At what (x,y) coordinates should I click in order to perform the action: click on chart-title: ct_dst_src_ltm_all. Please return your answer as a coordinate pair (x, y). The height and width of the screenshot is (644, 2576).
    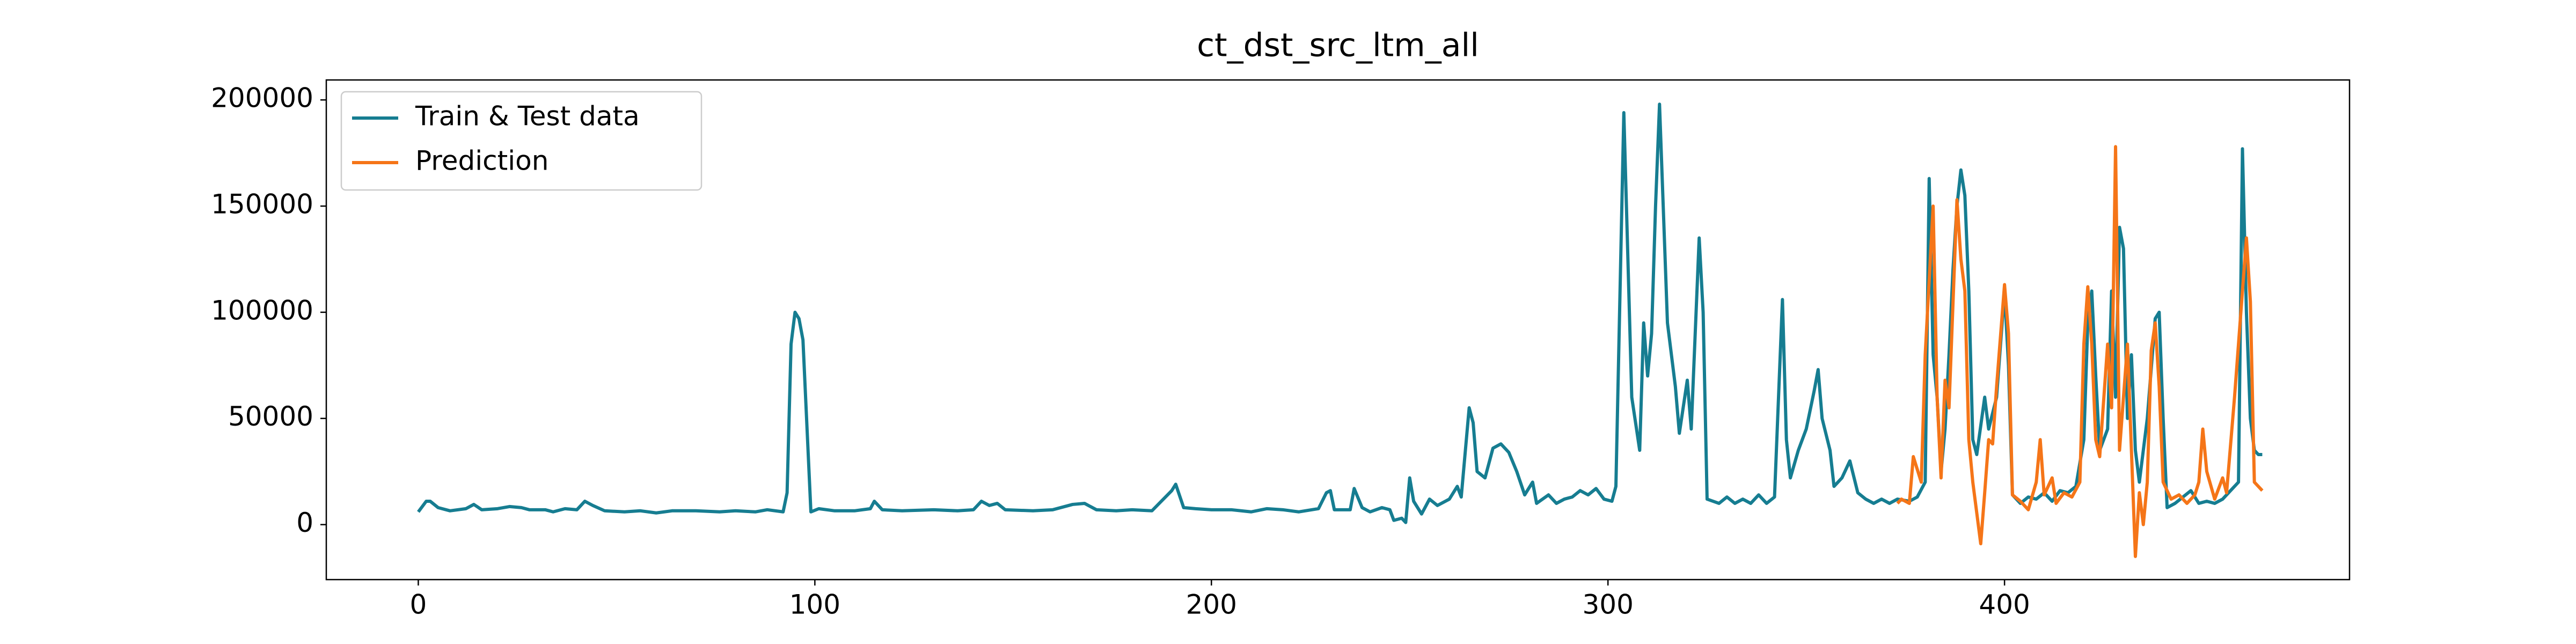
    Looking at the image, I should click on (1338, 45).